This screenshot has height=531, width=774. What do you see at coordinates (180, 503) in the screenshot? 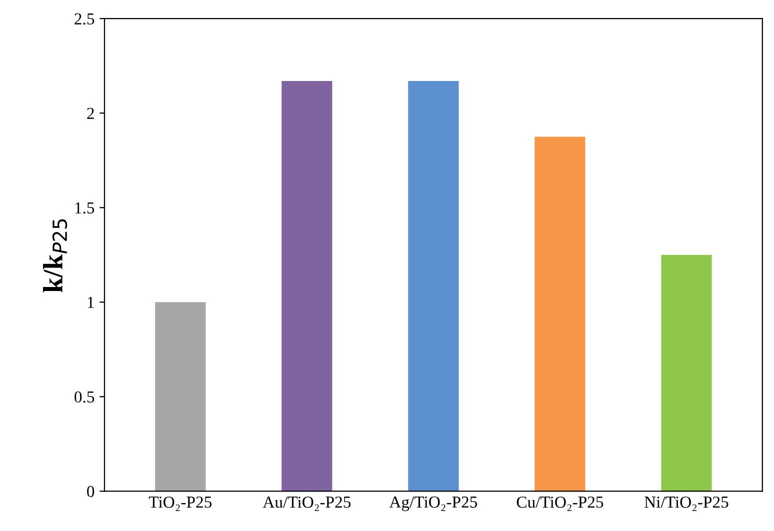
I see `x-tick-label: TiO₂-P25` at bounding box center [180, 503].